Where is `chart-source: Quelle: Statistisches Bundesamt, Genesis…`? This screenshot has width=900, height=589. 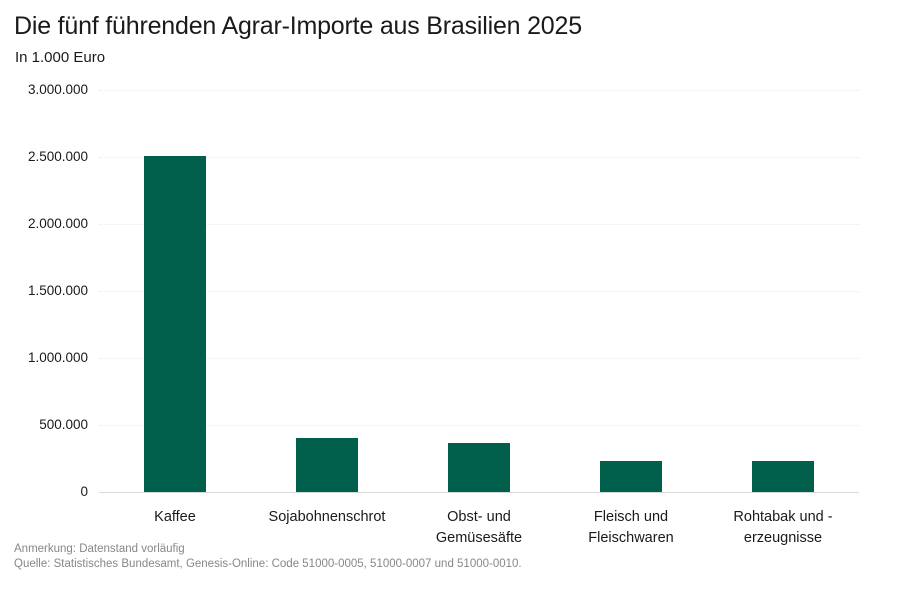 chart-source: Quelle: Statistisches Bundesamt, Genesis… is located at coordinates (268, 564).